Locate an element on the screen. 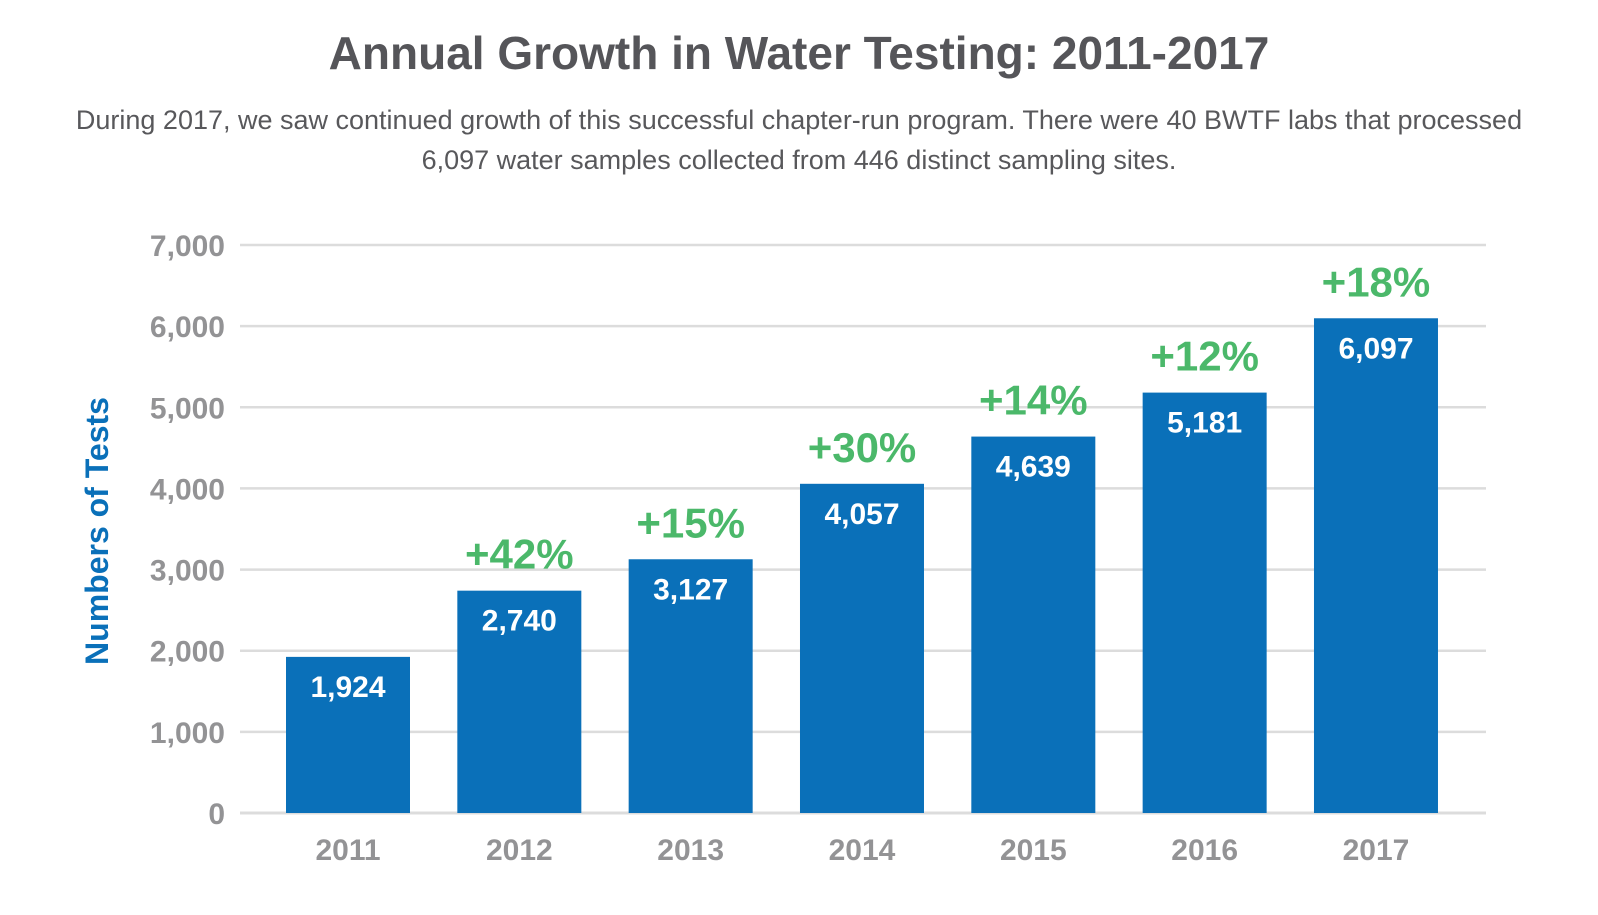 The width and height of the screenshot is (1598, 915). growth-label: +18% is located at coordinates (1376, 281).